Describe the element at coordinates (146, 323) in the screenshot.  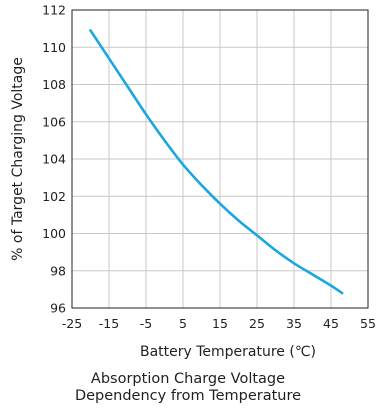
I see `x-tick-label: -5` at that location.